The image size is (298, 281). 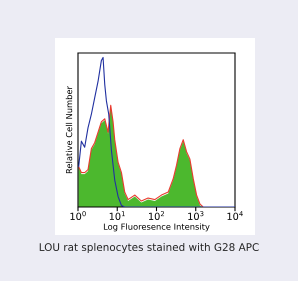 What do you see at coordinates (157, 227) in the screenshot?
I see `x-axis-title: Log Fluoresence Intensity` at bounding box center [157, 227].